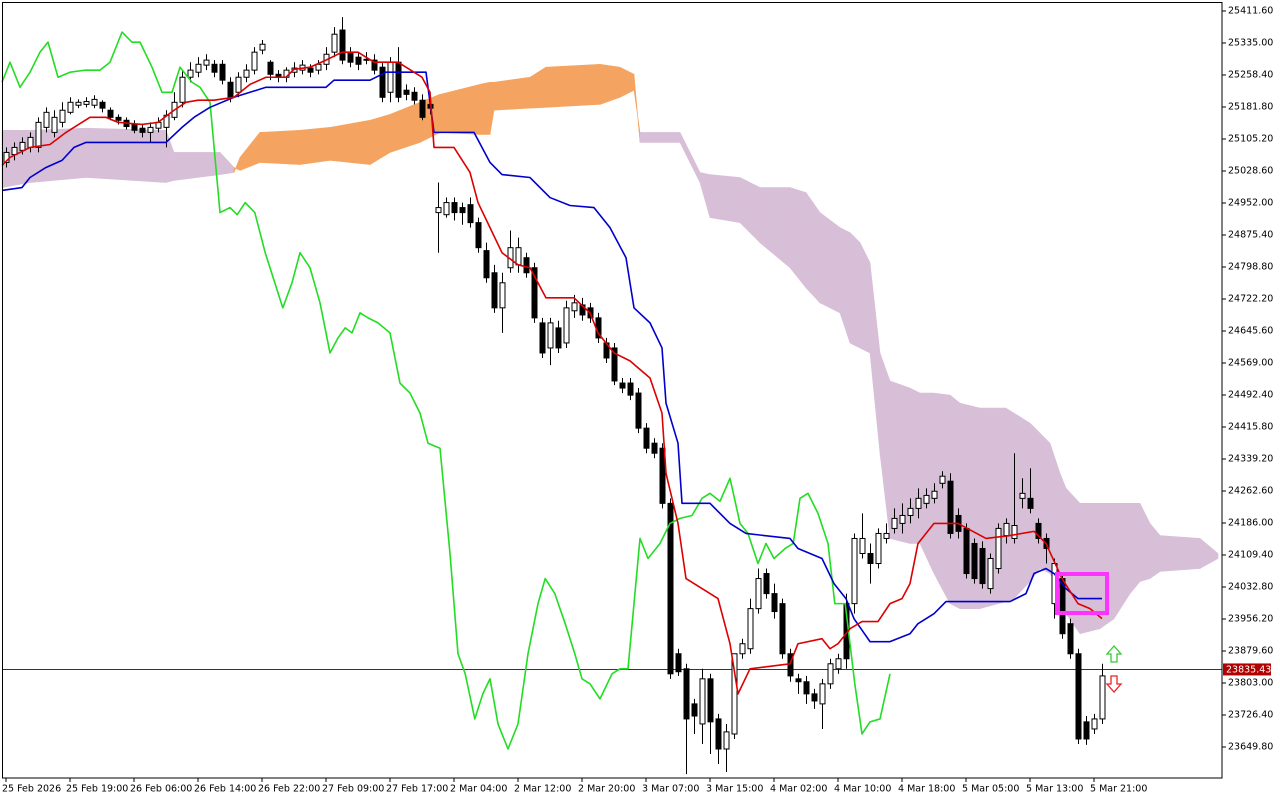 The height and width of the screenshot is (804, 1280). What do you see at coordinates (542, 789) in the screenshot?
I see `x-tick-label: 2 Mar 12:00` at bounding box center [542, 789].